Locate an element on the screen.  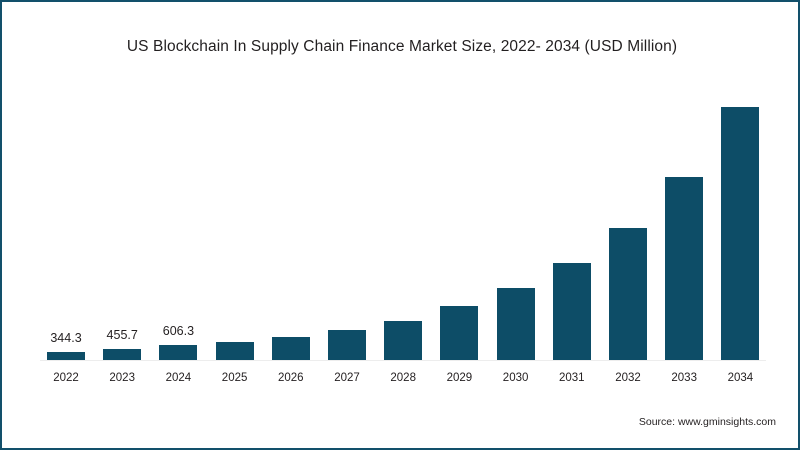
x-axis-label-2030: 2030 is located at coordinates (515, 378).